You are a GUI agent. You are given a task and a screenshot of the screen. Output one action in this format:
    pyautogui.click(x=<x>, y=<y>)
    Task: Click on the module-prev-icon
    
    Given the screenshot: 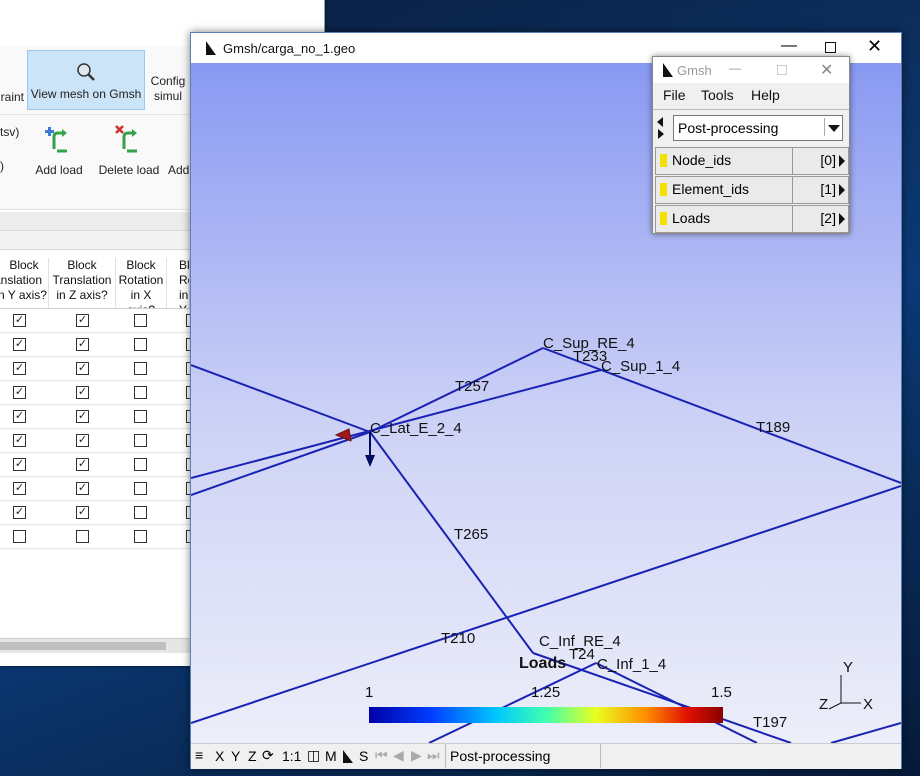 What is the action you would take?
    pyautogui.click(x=660, y=122)
    